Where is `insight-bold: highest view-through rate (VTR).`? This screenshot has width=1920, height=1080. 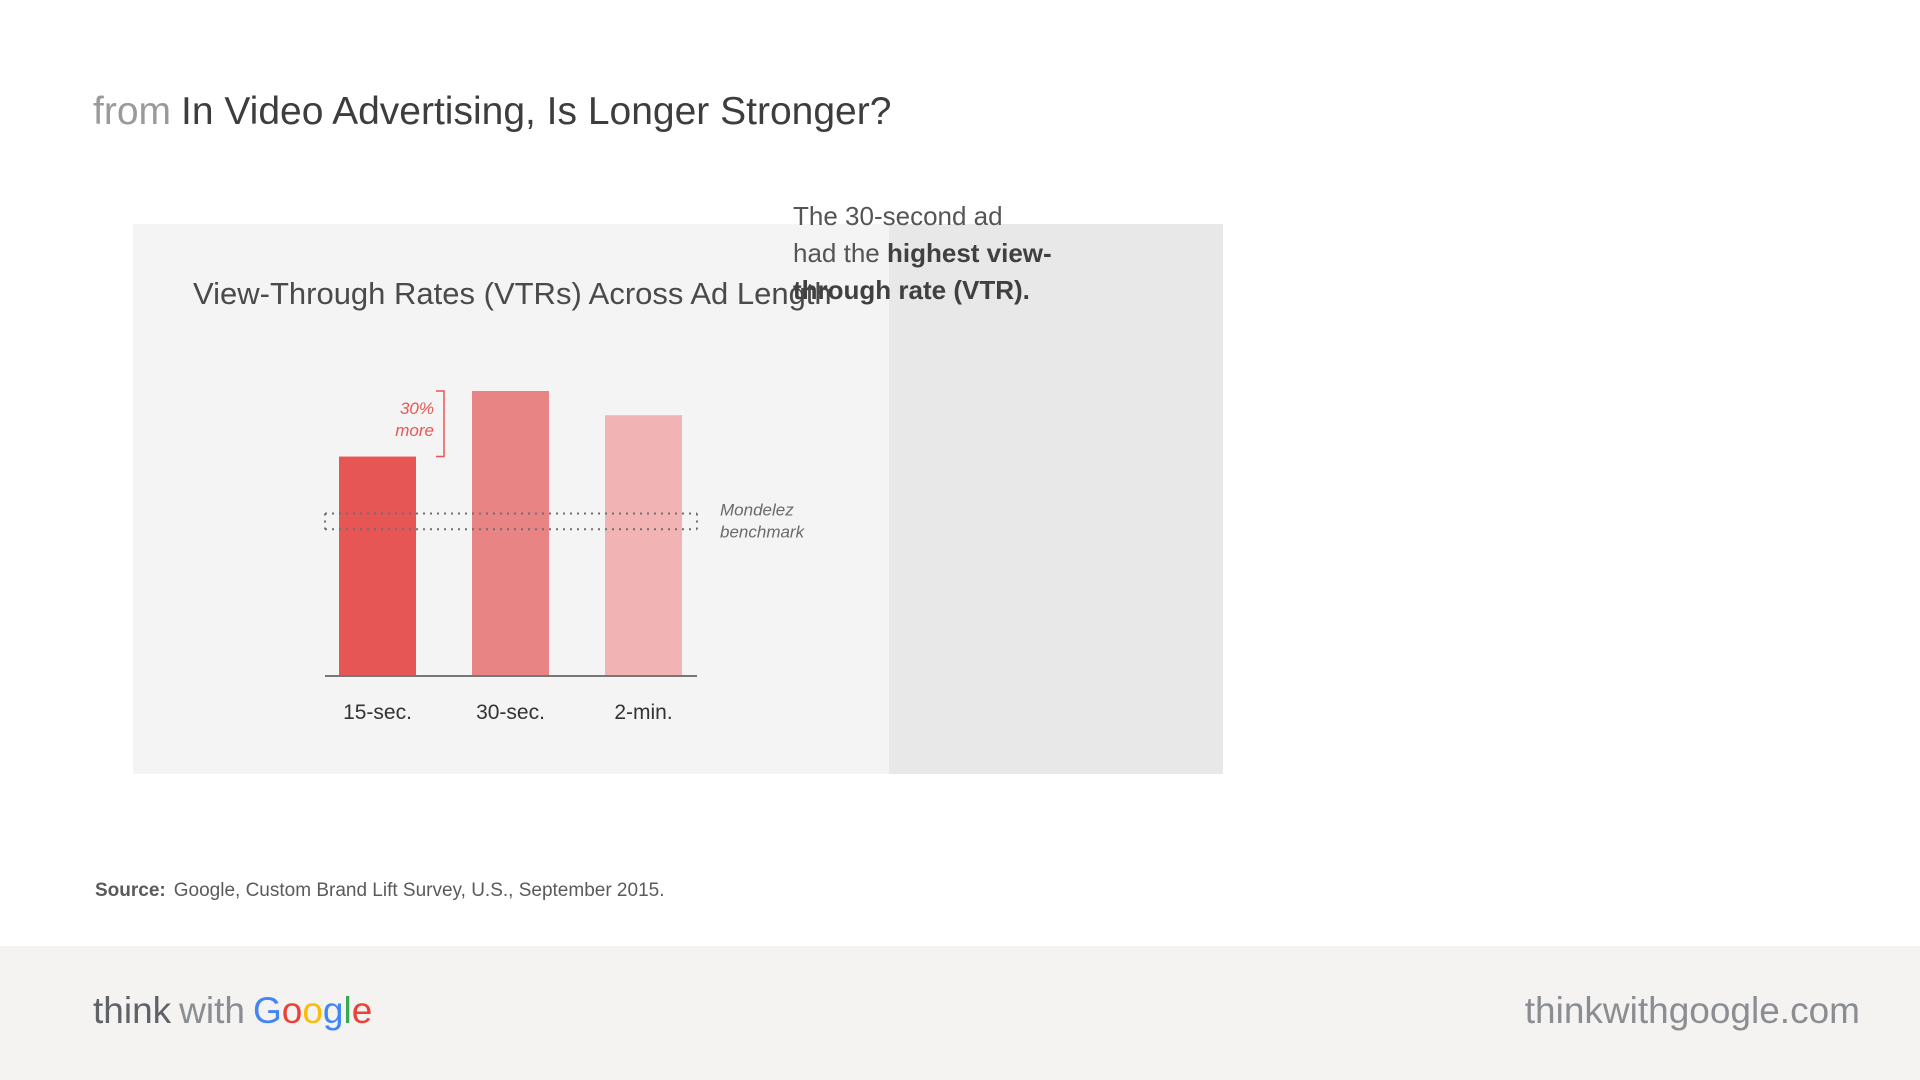
insight-bold: highest view-through rate (VTR). is located at coordinates (922, 271).